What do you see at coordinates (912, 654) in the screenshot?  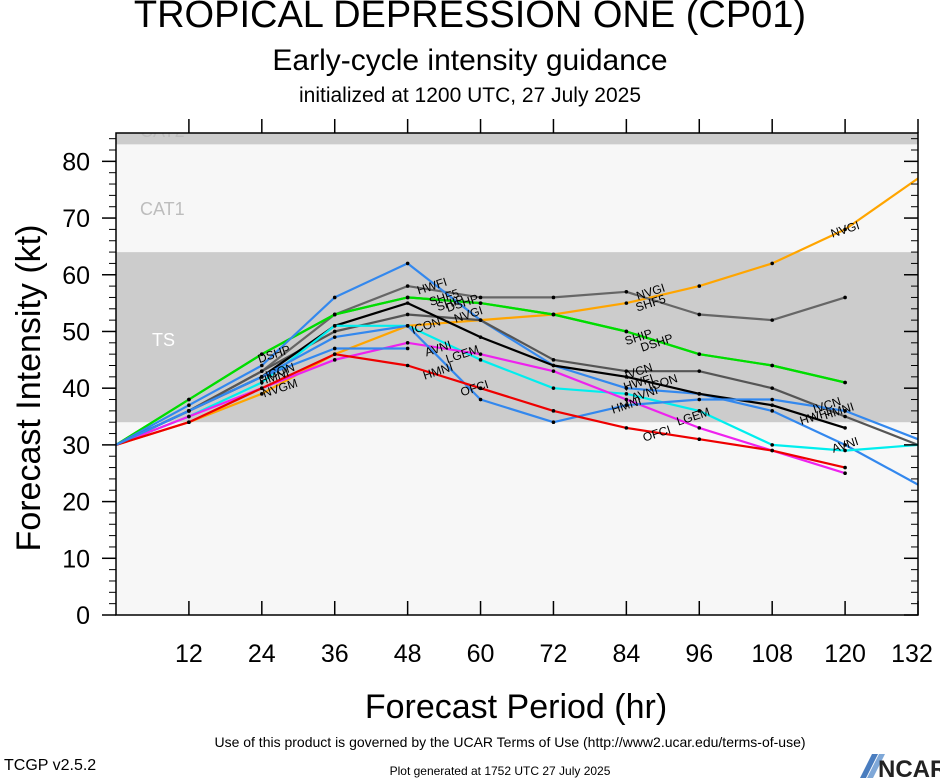 I see `x-tick-label: 132` at bounding box center [912, 654].